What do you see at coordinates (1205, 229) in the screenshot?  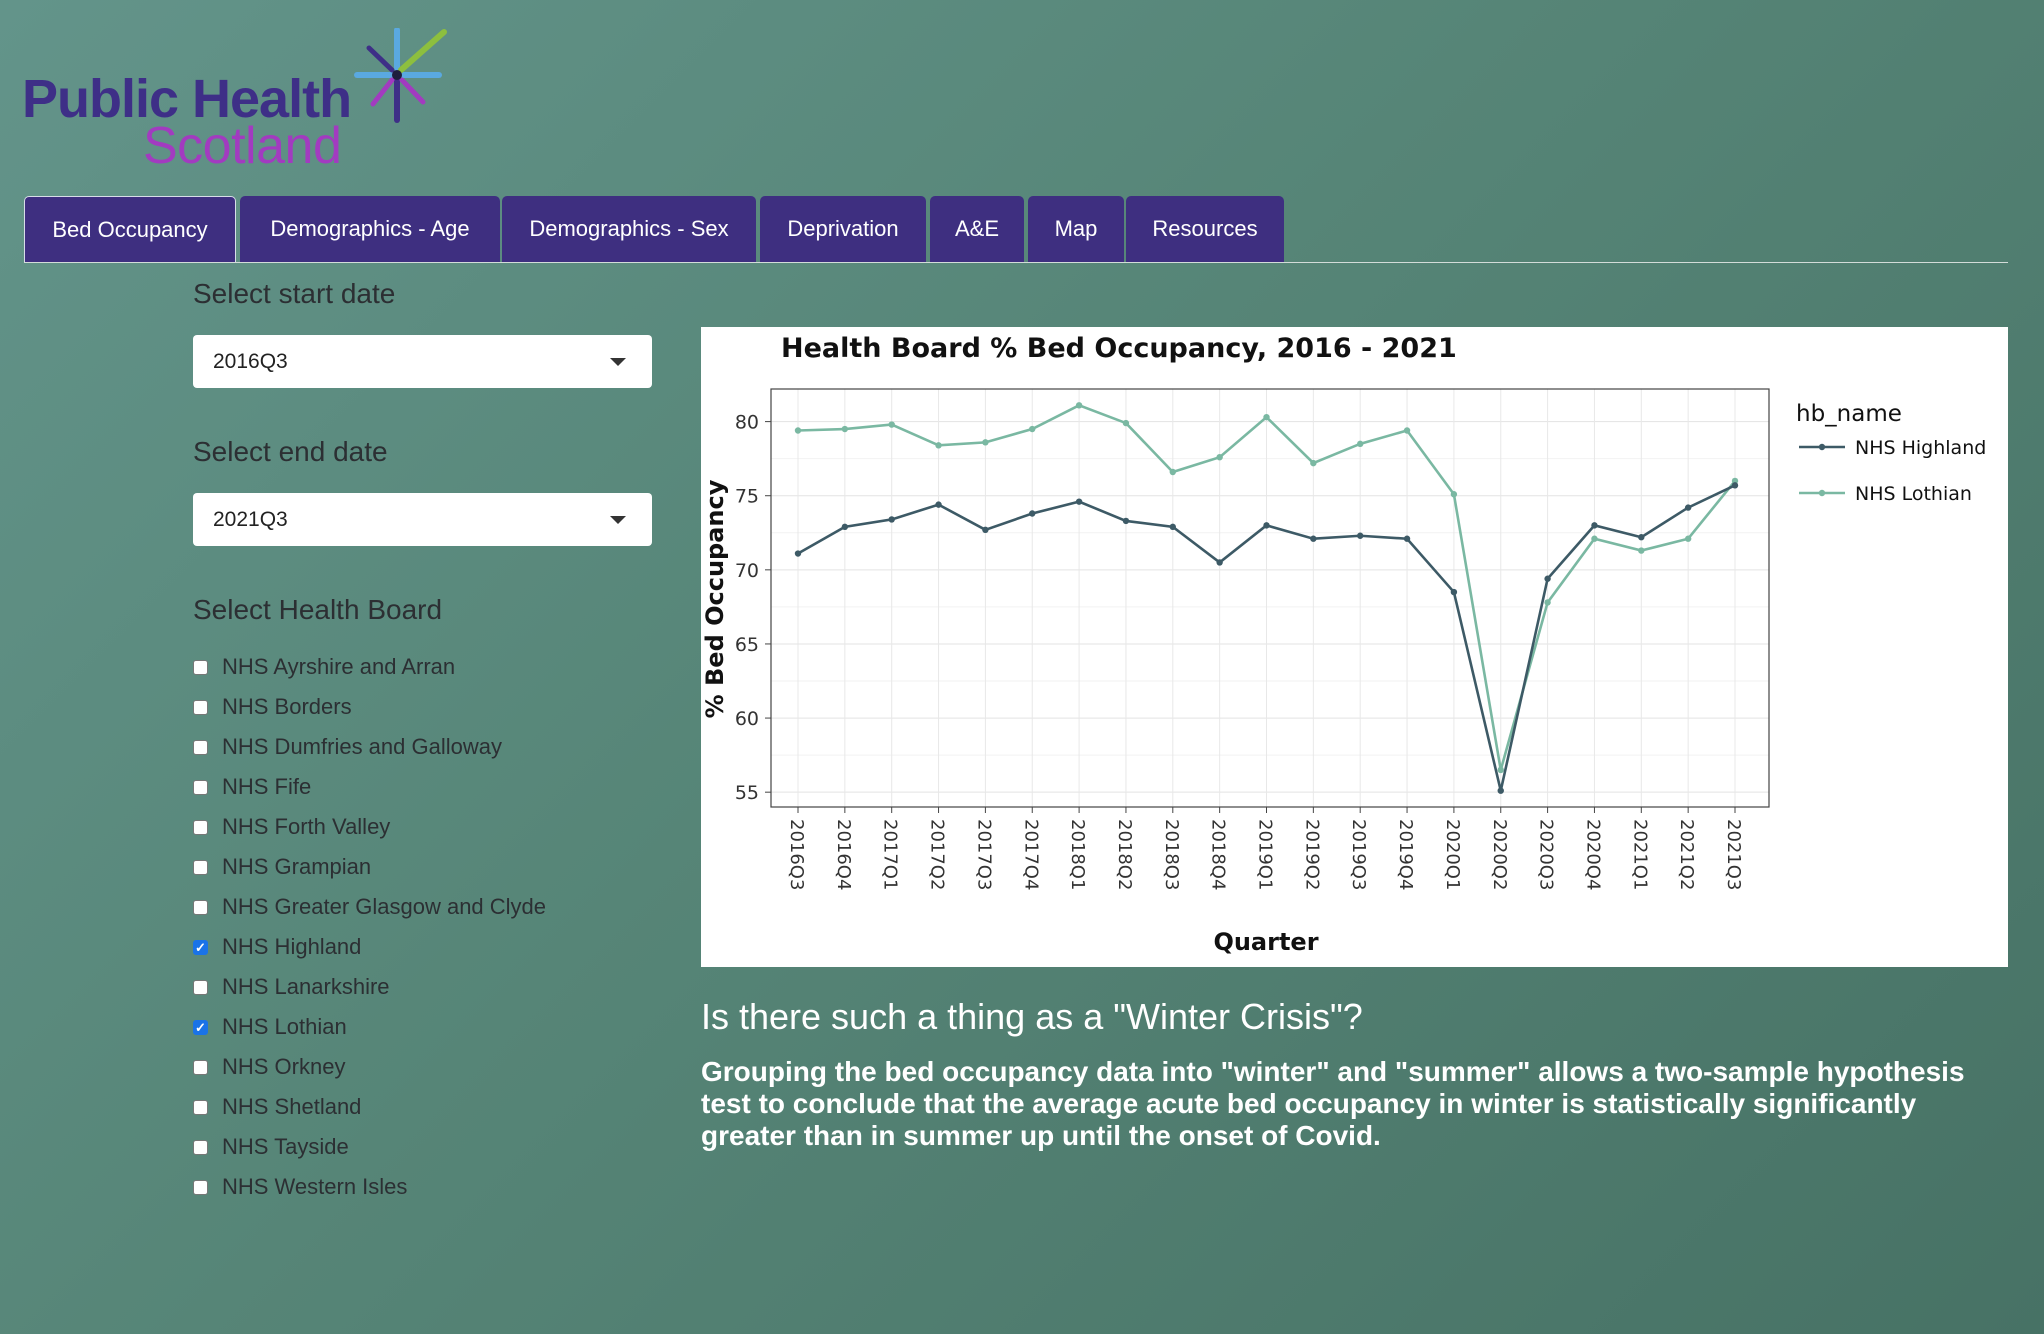 I see `tab-resources: Resources` at bounding box center [1205, 229].